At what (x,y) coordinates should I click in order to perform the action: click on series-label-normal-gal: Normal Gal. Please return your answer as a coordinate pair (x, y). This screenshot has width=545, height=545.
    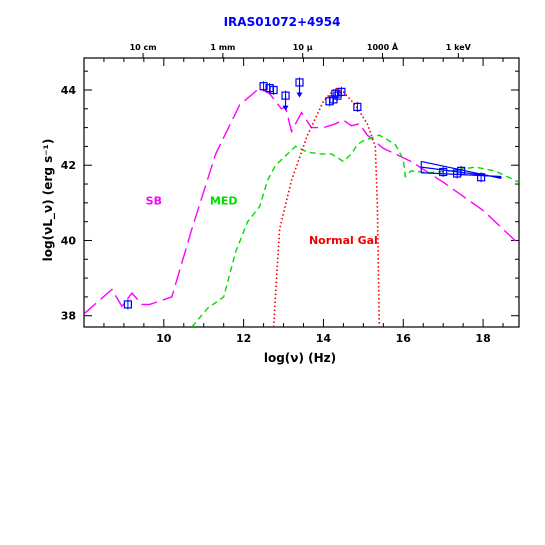
    Looking at the image, I should click on (343, 240).